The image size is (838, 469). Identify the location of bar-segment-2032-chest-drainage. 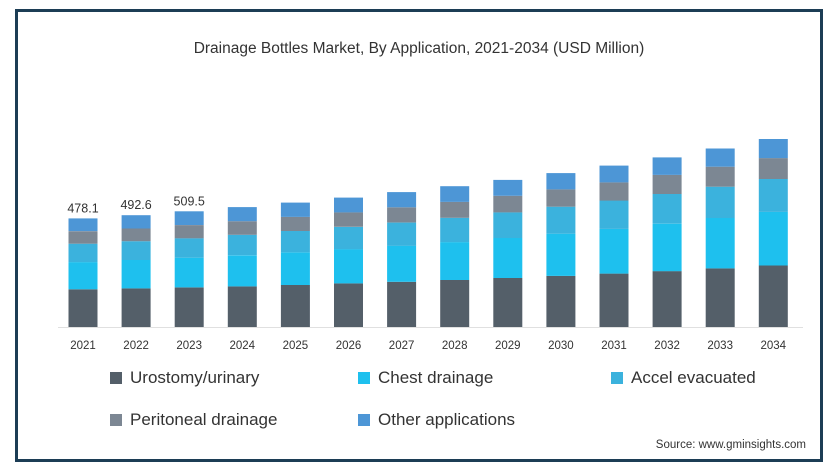
(667, 247).